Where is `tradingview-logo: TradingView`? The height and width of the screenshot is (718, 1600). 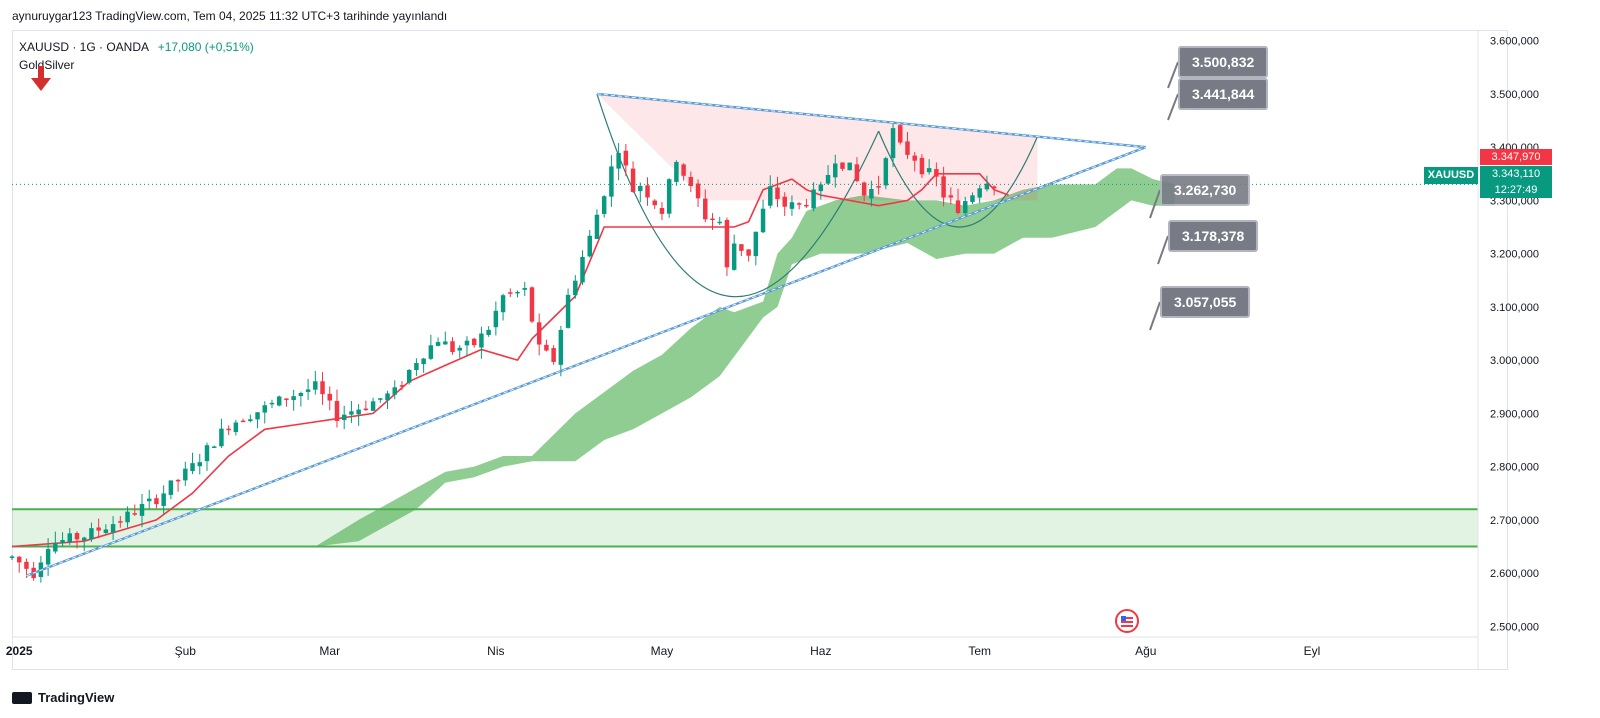
tradingview-logo: TradingView is located at coordinates (63, 697).